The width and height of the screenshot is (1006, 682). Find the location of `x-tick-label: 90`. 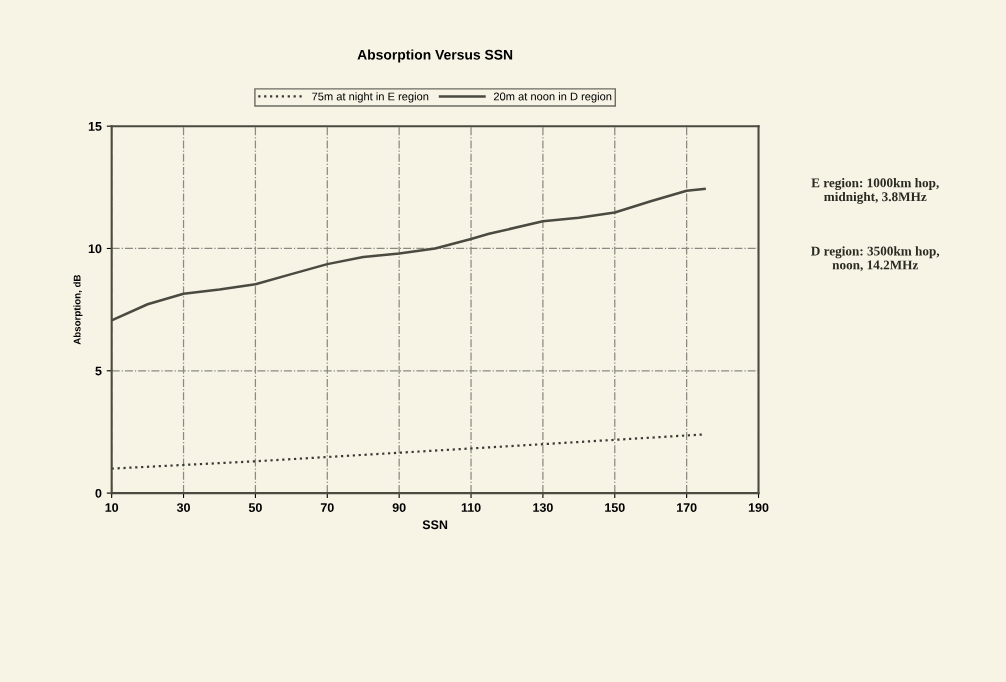

x-tick-label: 90 is located at coordinates (399, 507).